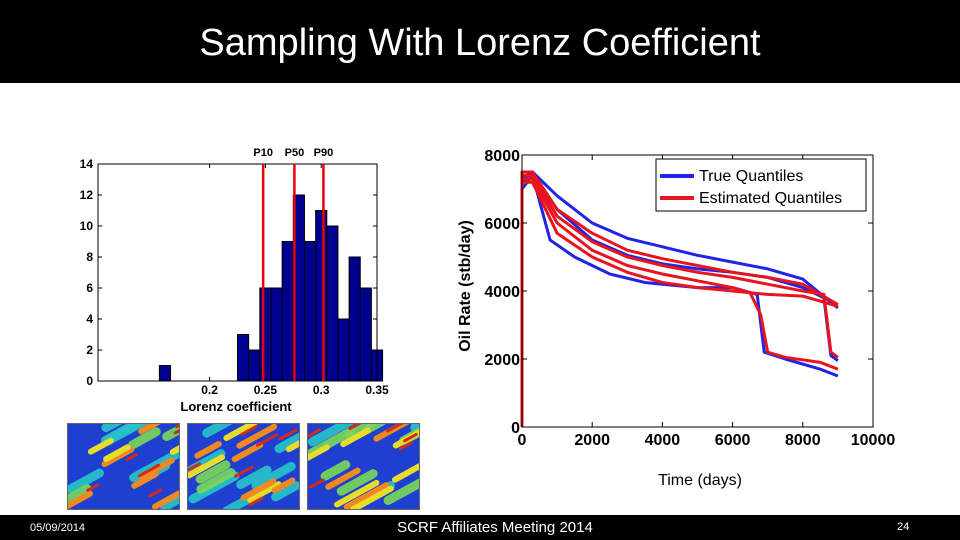  I want to click on histogram-x-tick-label: 0.2, so click(209, 390).